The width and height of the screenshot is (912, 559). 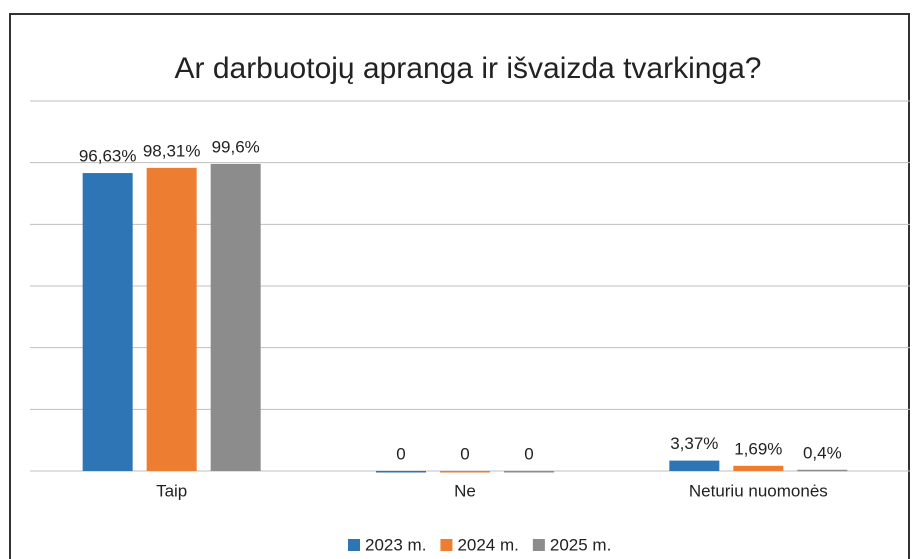 I want to click on legend-label: 2023 m., so click(x=395, y=544).